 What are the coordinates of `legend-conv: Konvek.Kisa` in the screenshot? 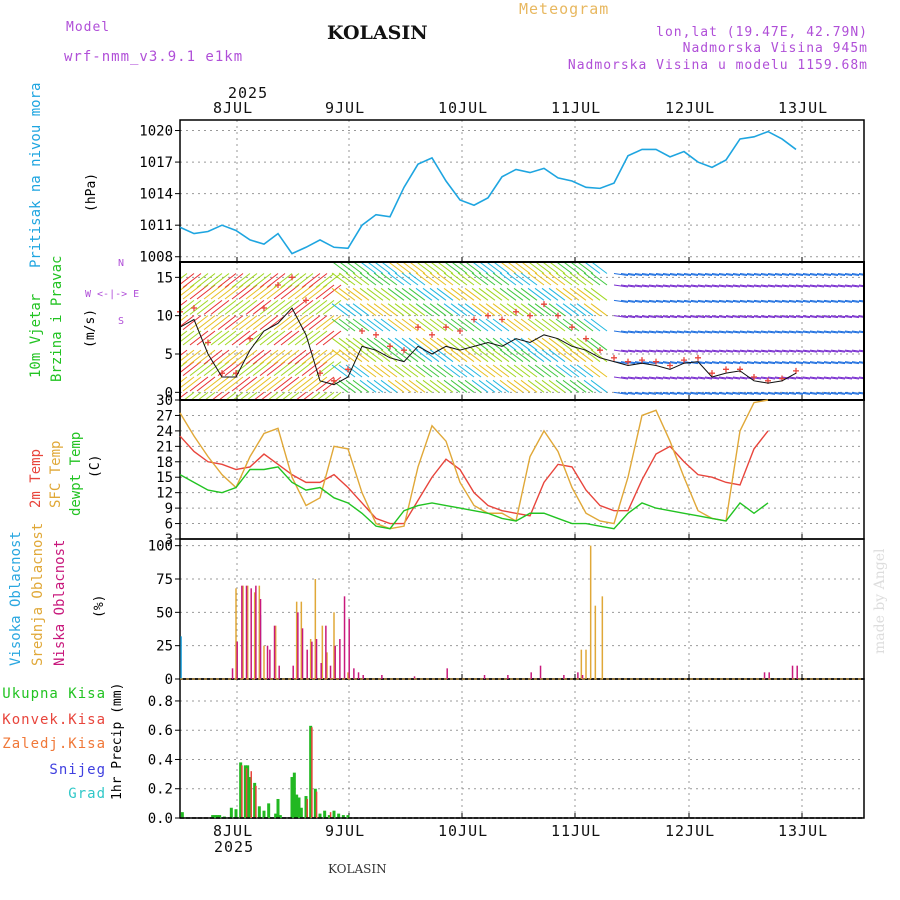 It's located at (54, 720).